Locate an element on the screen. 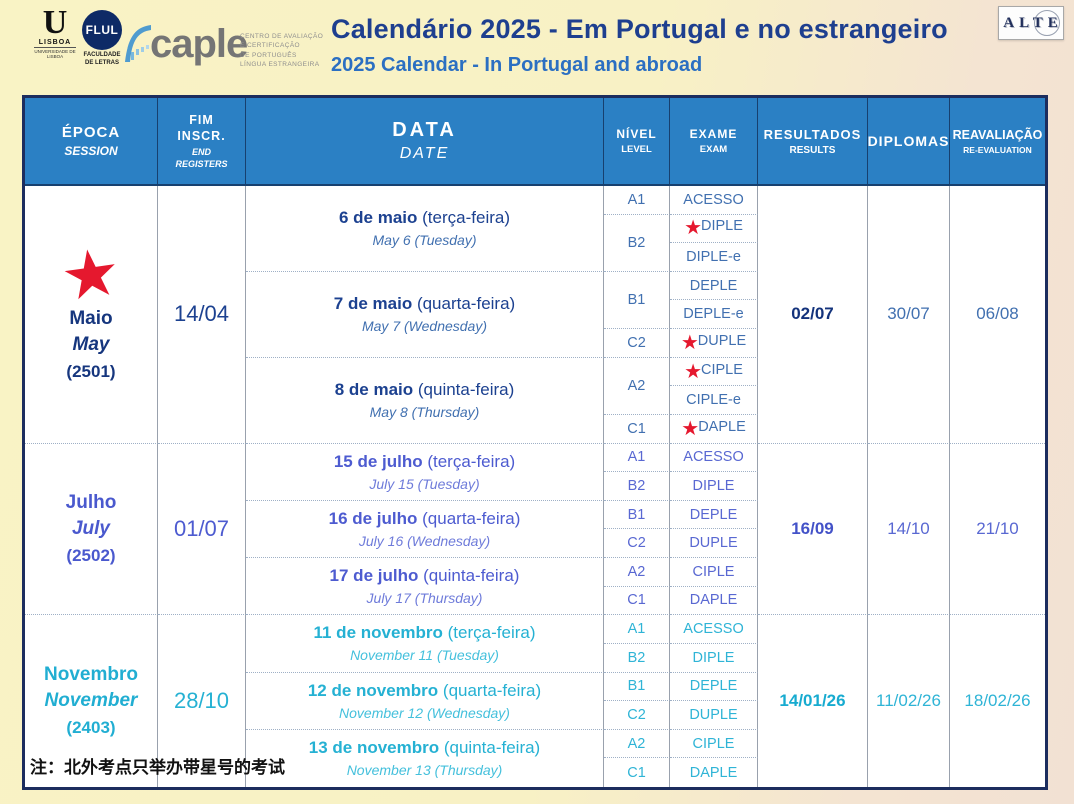  session-month-pt: Julho is located at coordinates (91, 502).